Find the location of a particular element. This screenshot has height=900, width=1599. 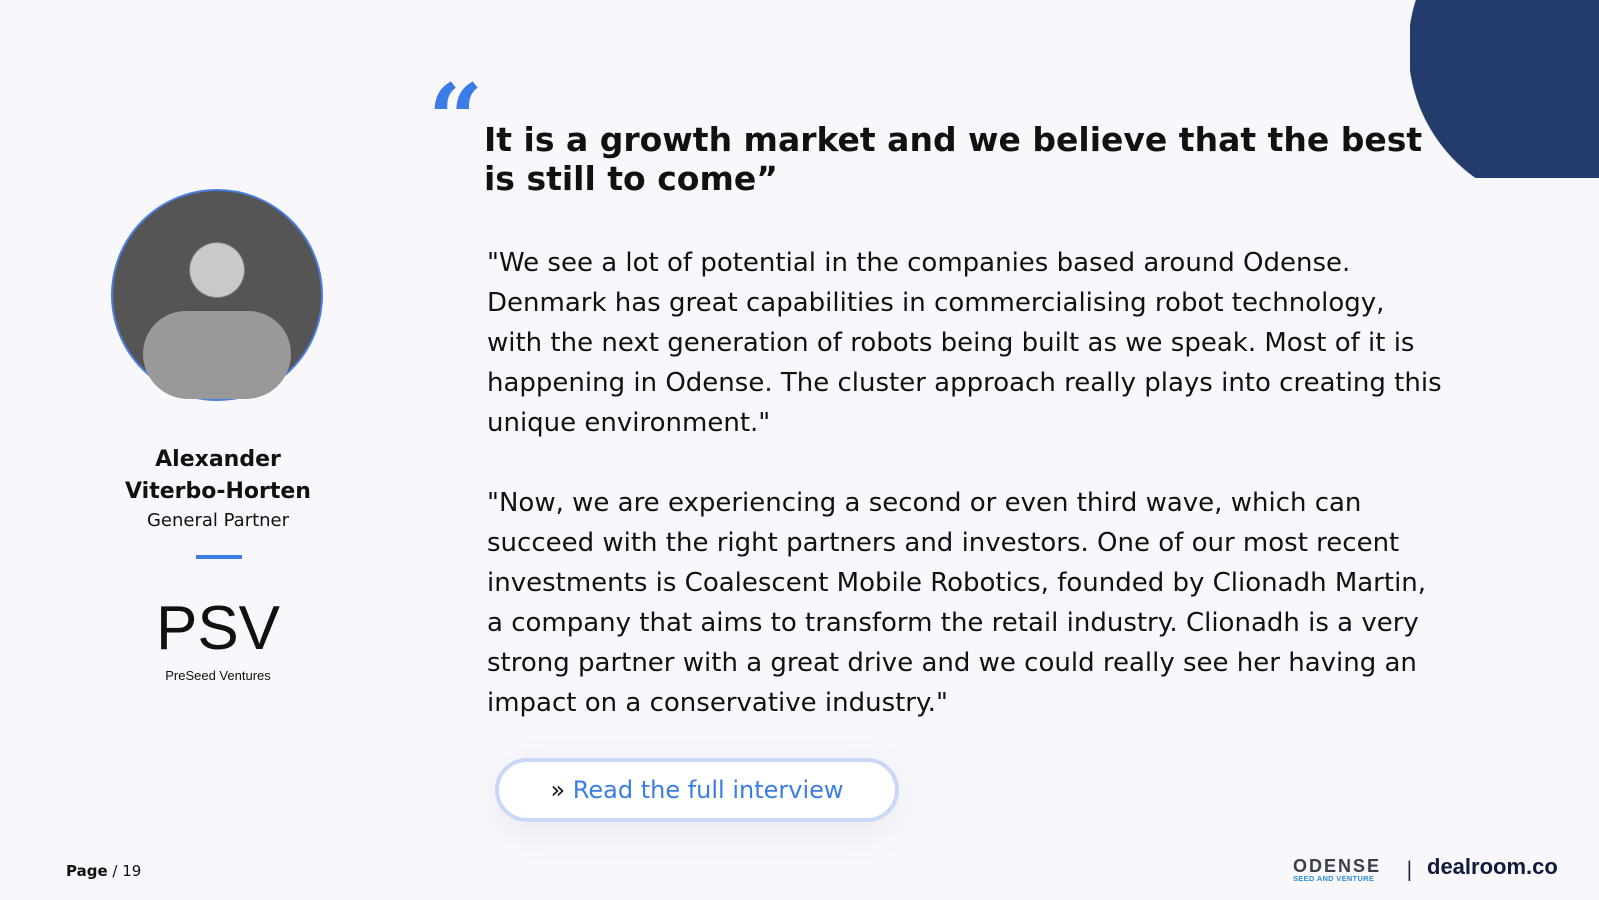

quote-mark-icon: “ is located at coordinates (456, 119).